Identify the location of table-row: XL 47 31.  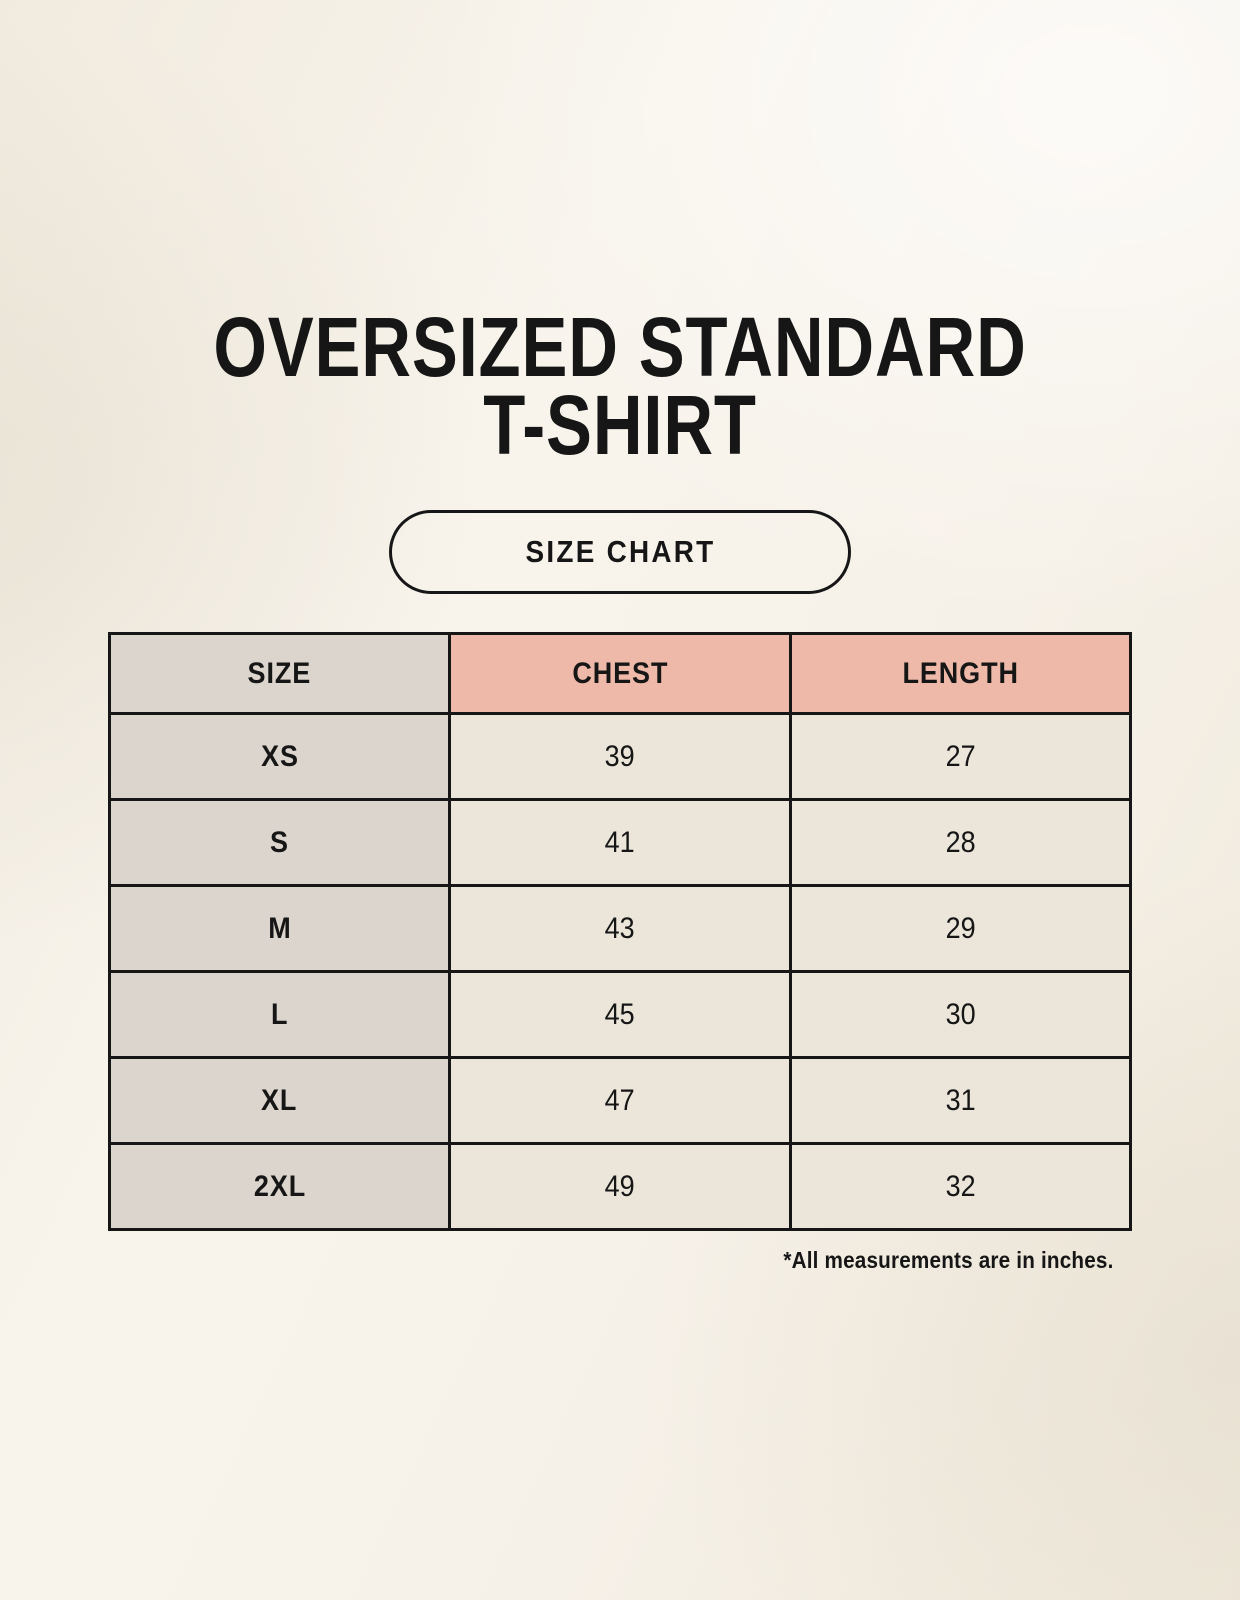
(620, 1101).